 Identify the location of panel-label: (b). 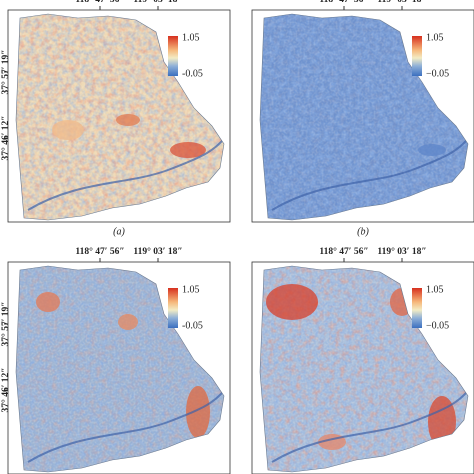
(363, 231).